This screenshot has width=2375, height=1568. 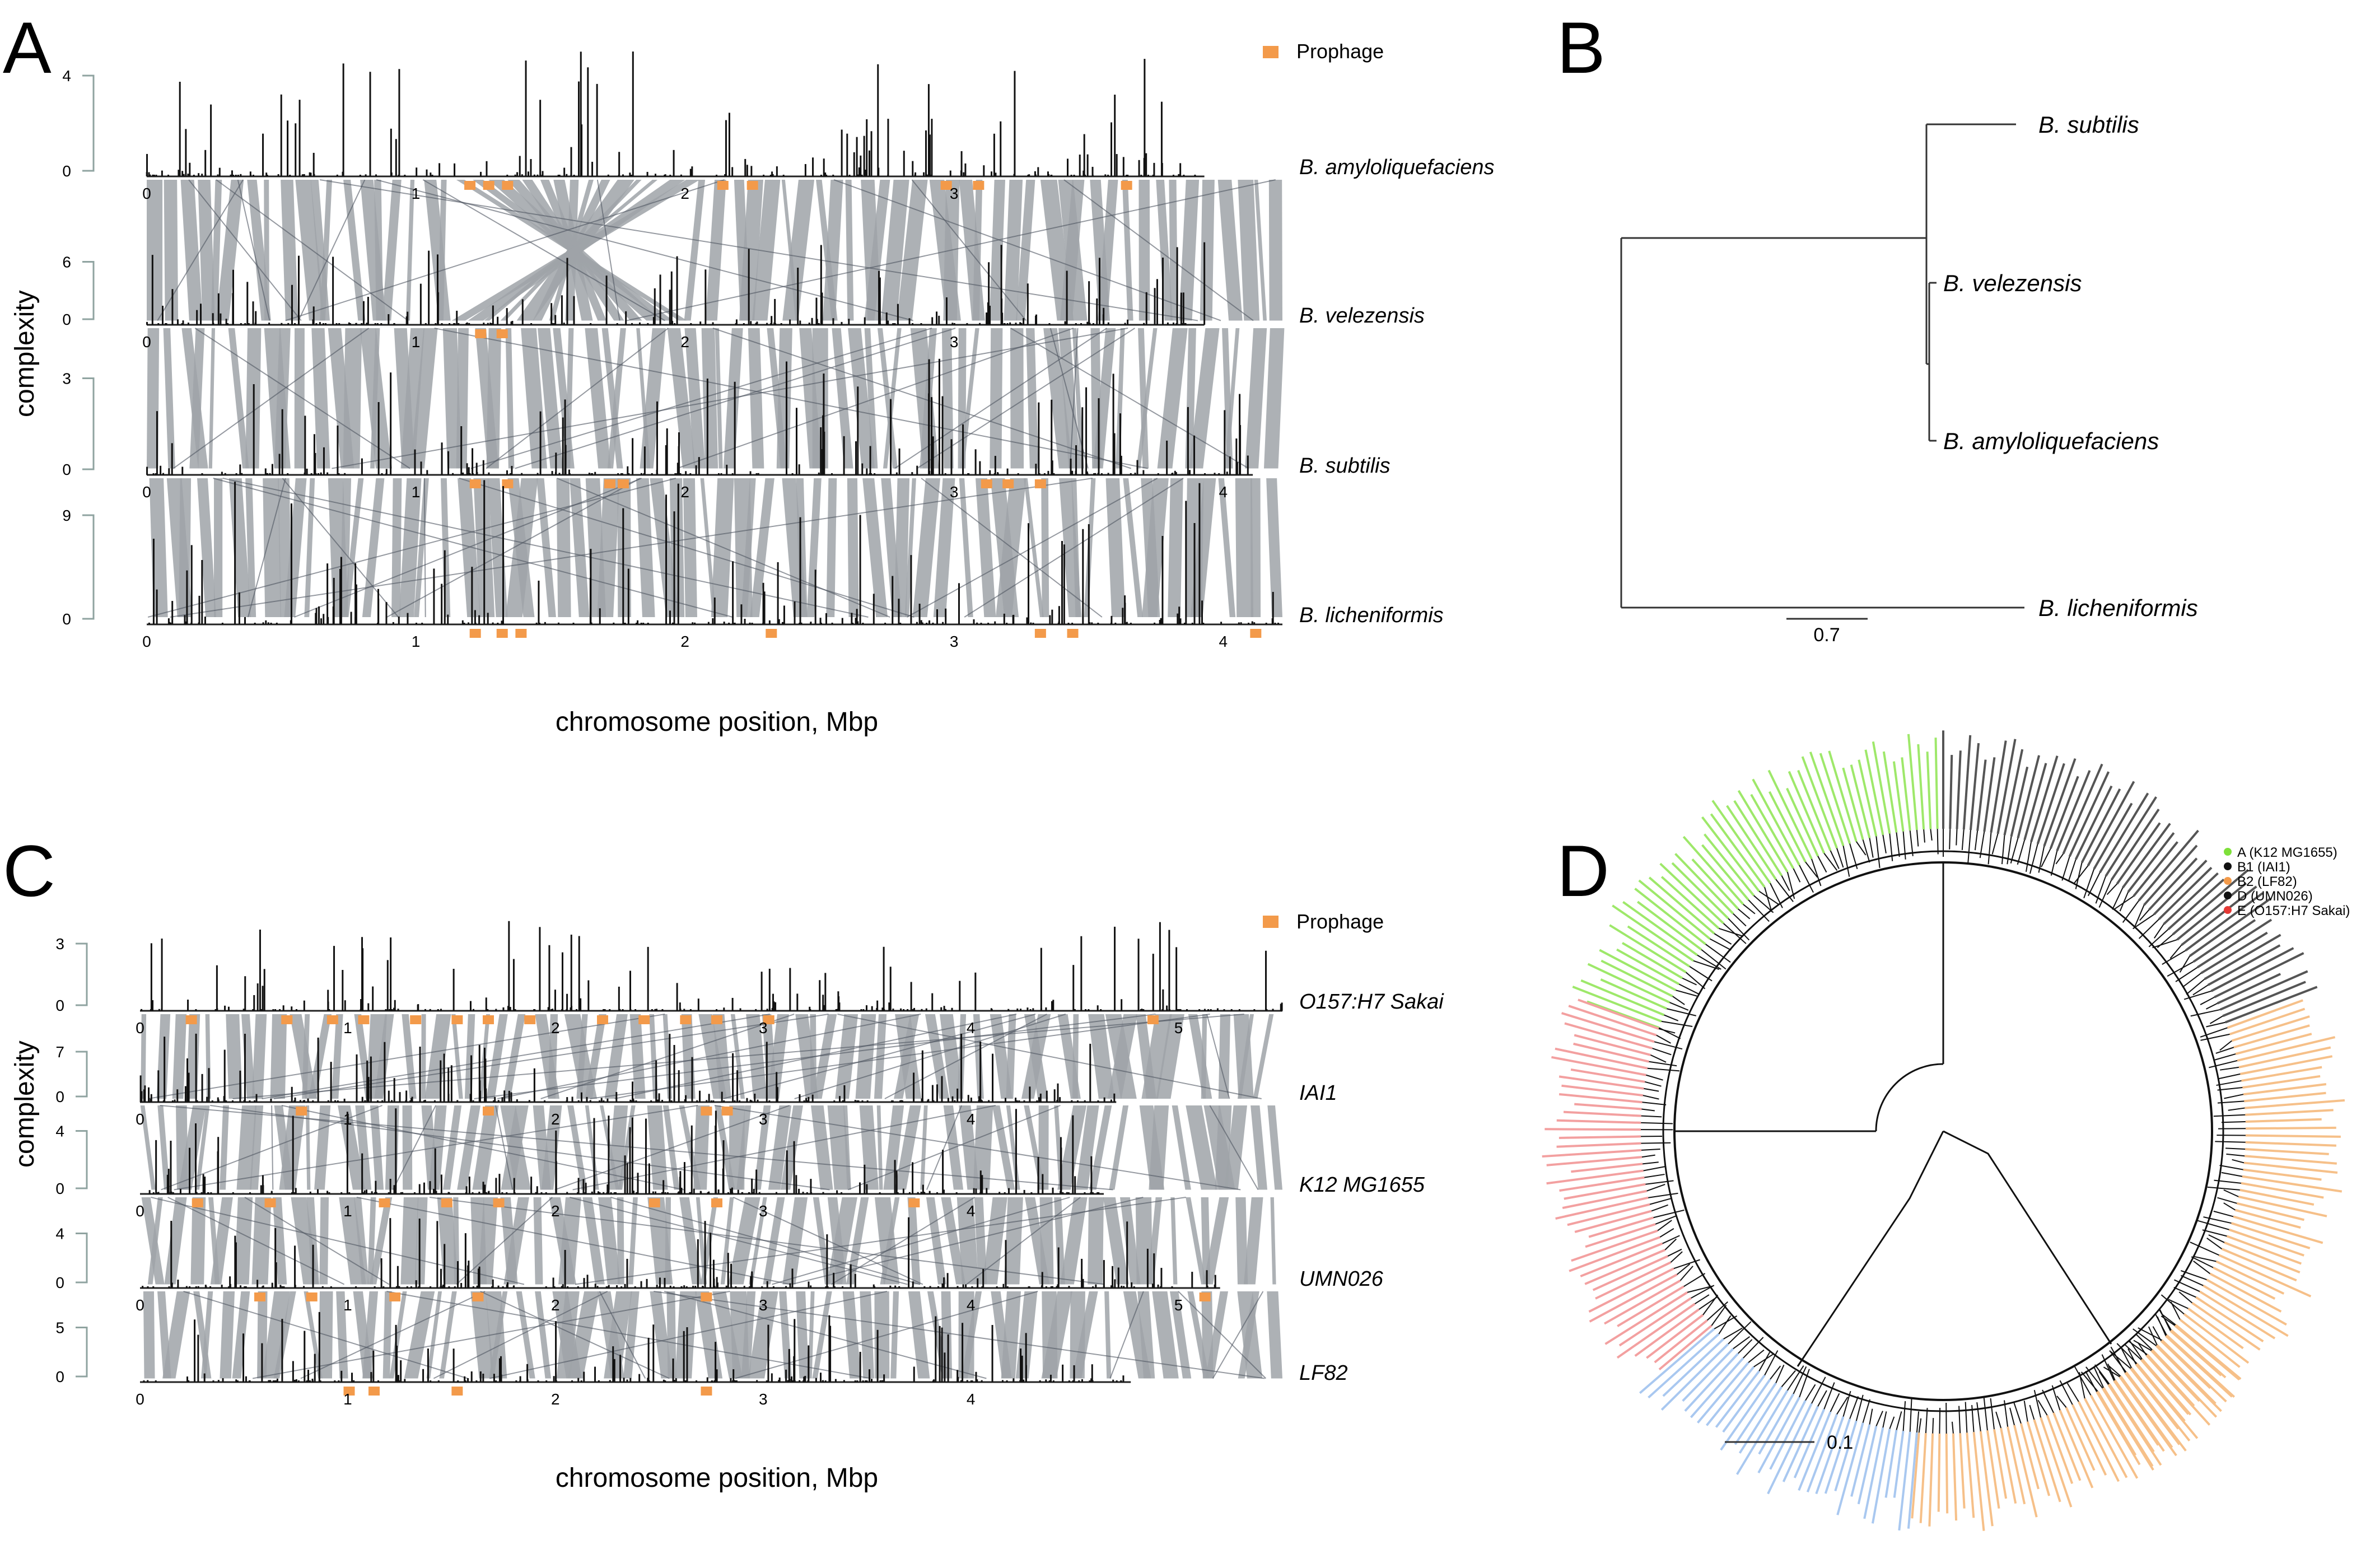 What do you see at coordinates (347, 1305) in the screenshot?
I see `track-xtick-label: 1` at bounding box center [347, 1305].